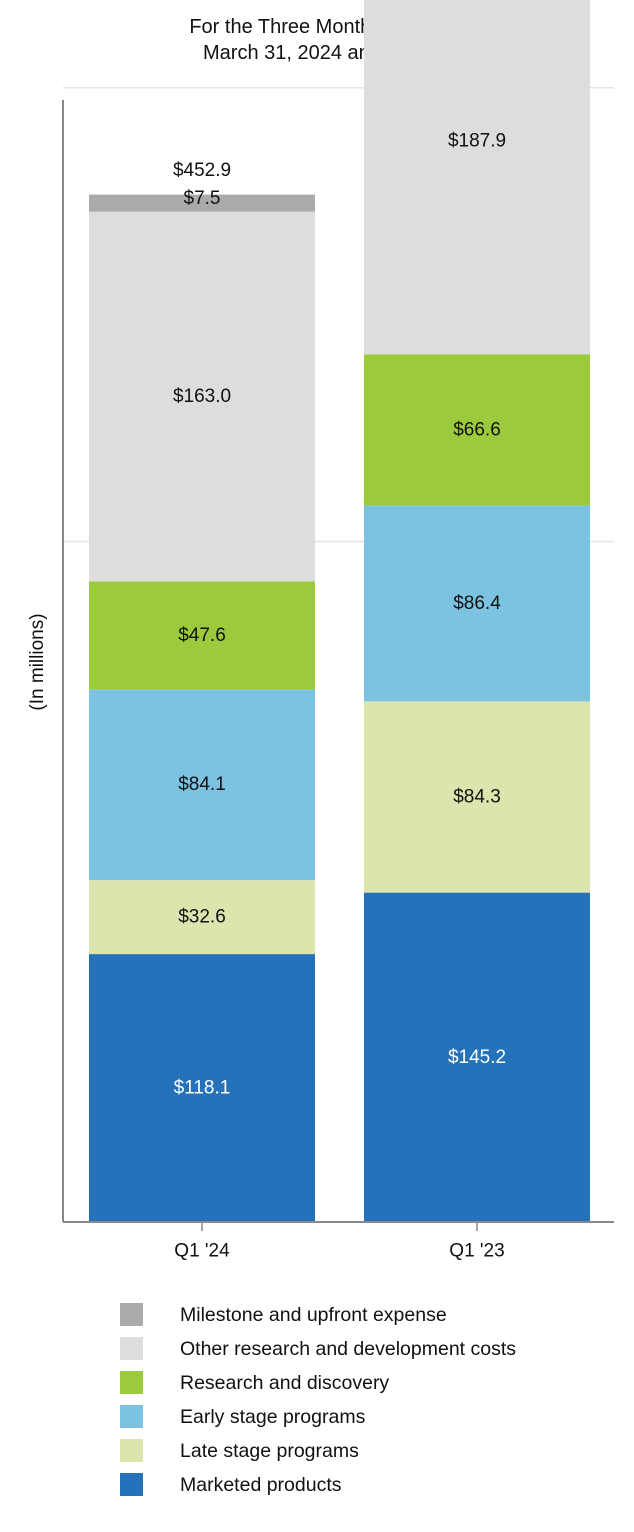 This screenshot has width=634, height=1532. I want to click on segment-value-label: $163.0, so click(202, 396).